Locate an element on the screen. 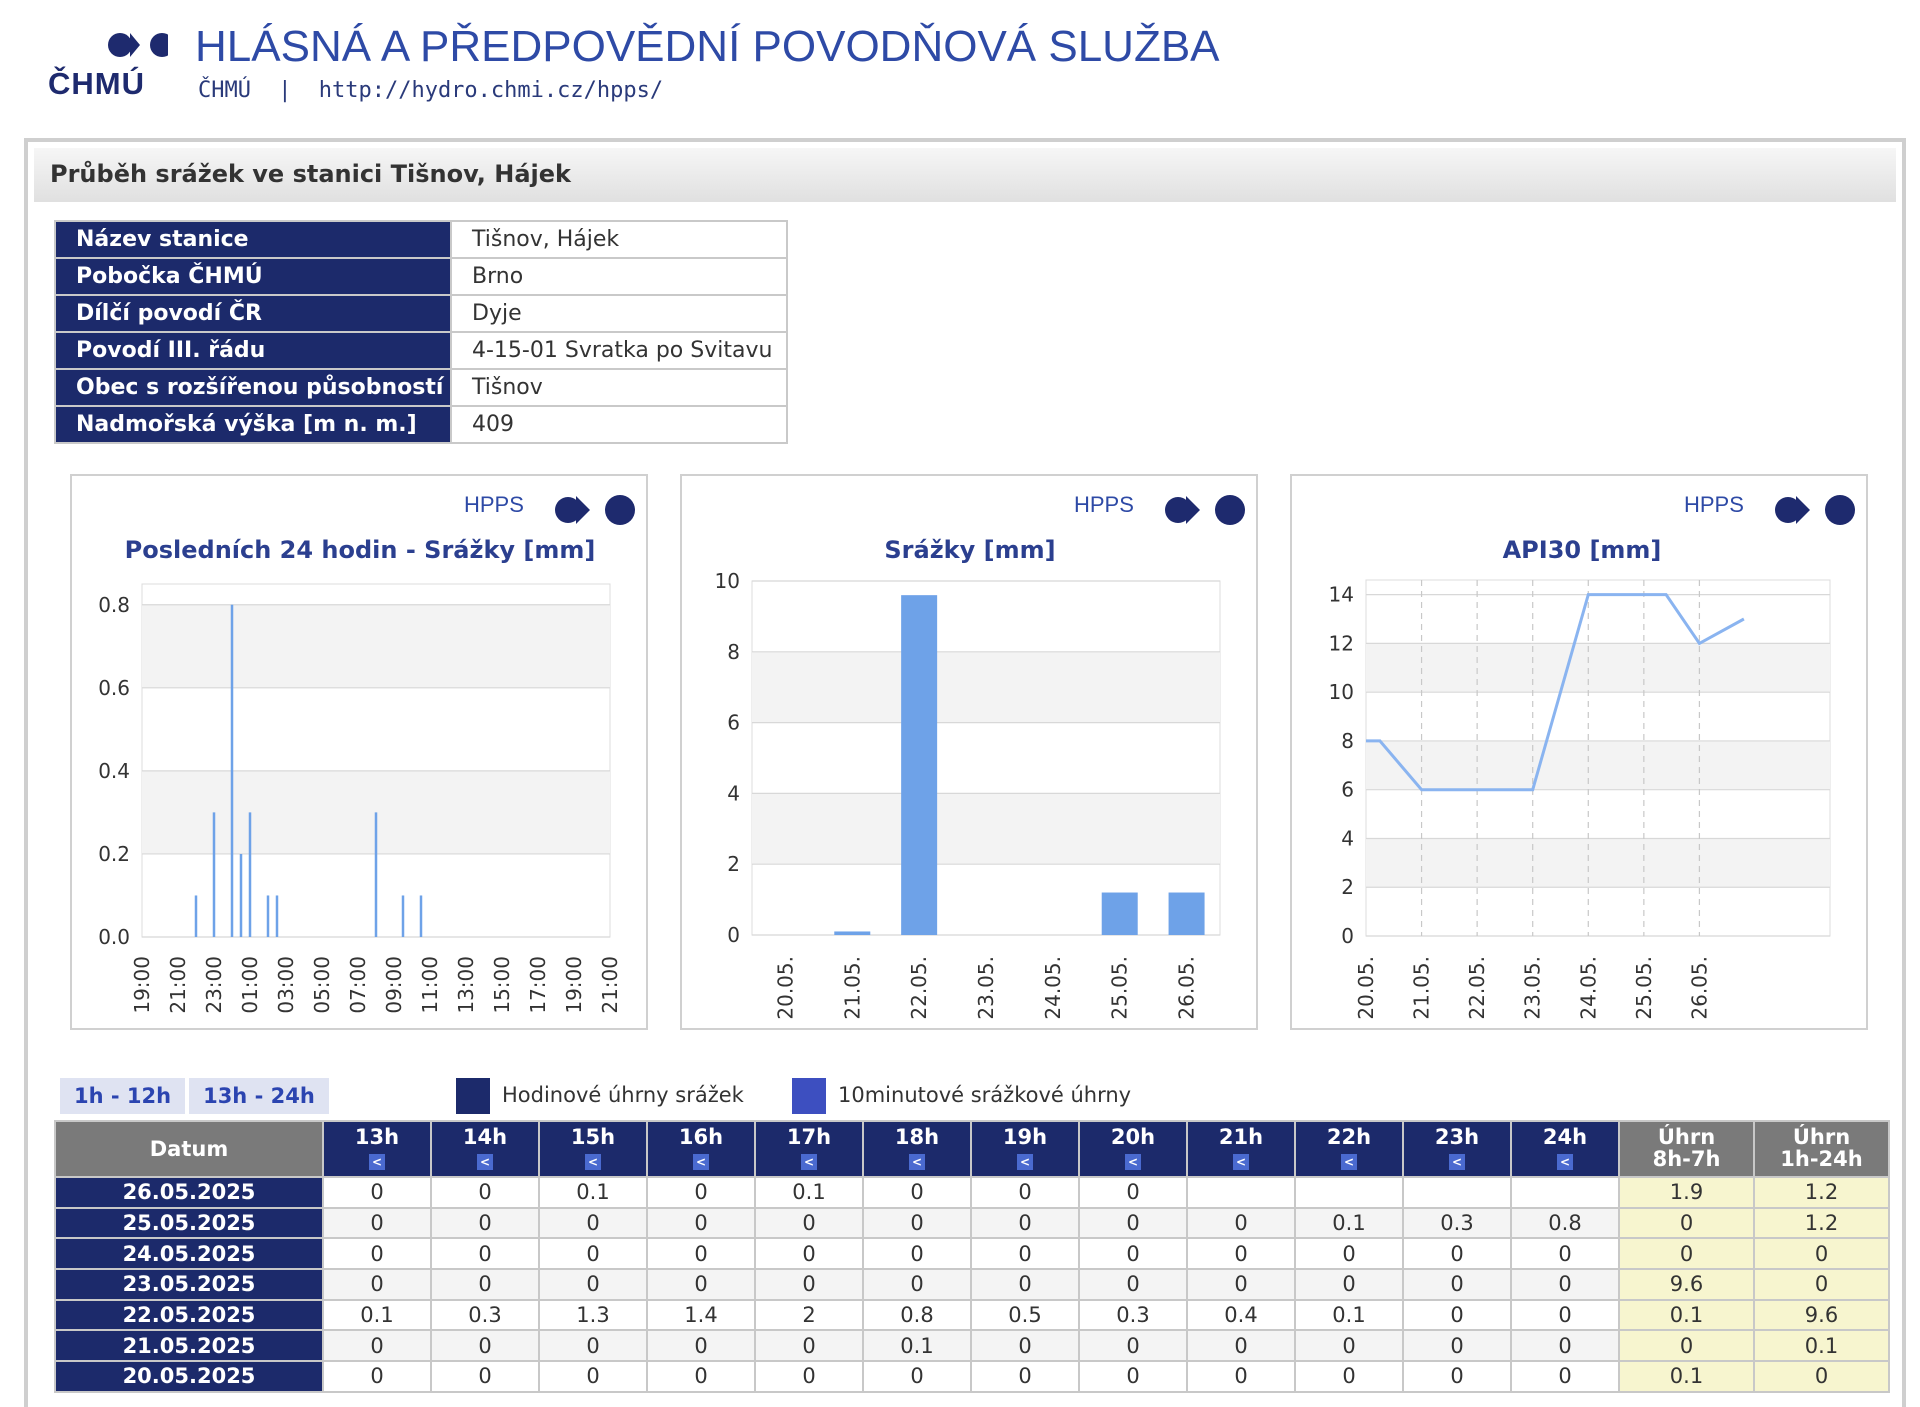 Image resolution: width=1920 pixels, height=1407 pixels. hour-label: 22h is located at coordinates (1349, 1137).